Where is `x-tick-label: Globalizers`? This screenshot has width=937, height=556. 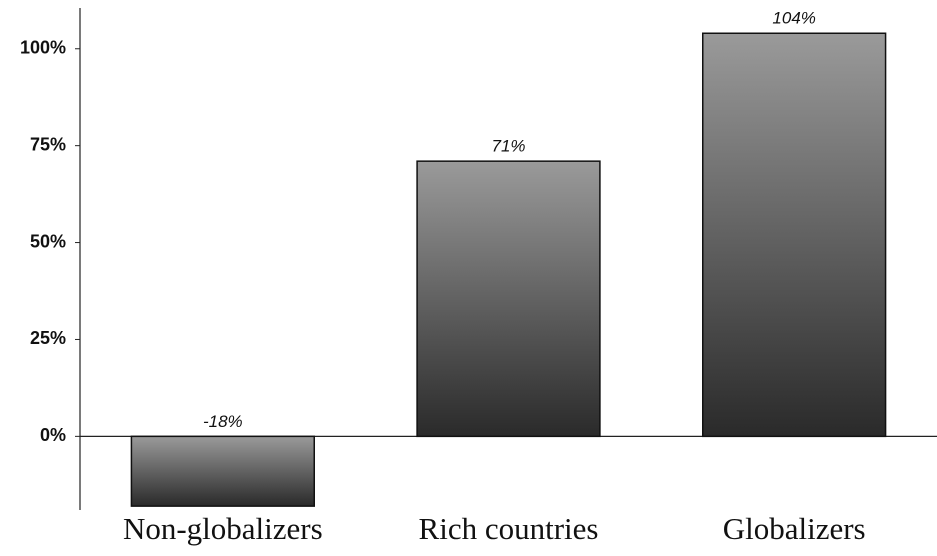
x-tick-label: Globalizers is located at coordinates (794, 528).